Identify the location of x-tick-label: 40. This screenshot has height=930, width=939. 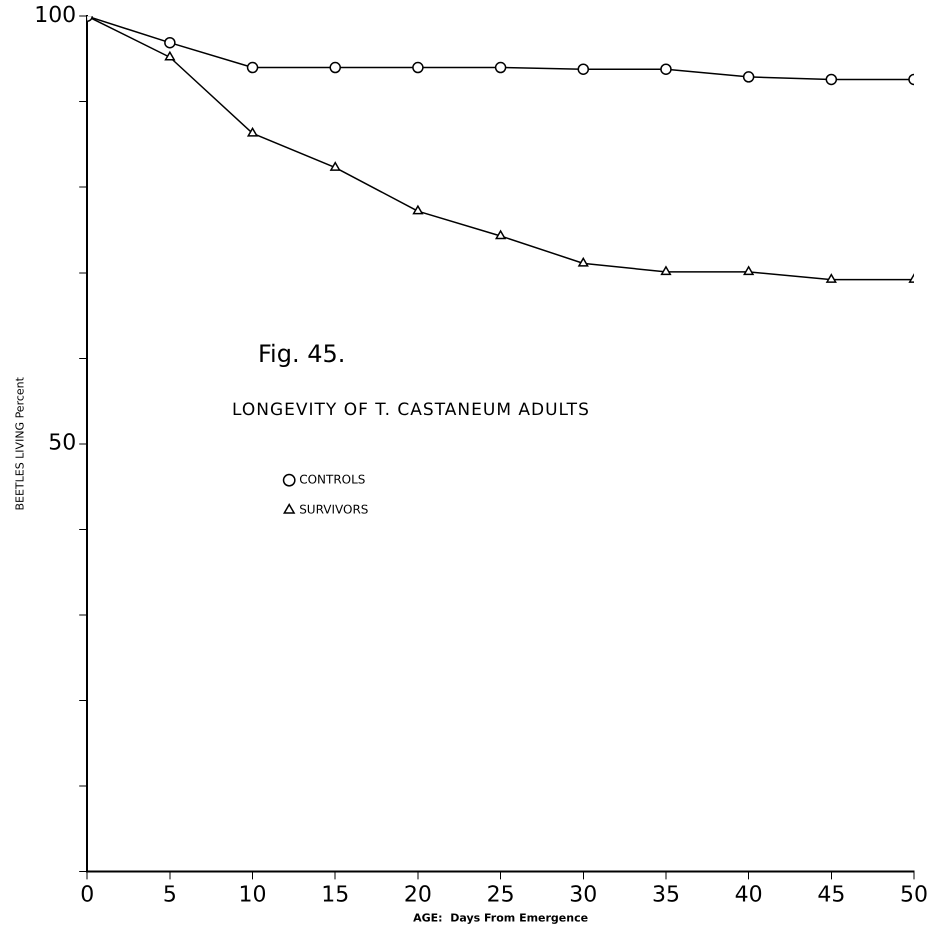
(748, 895).